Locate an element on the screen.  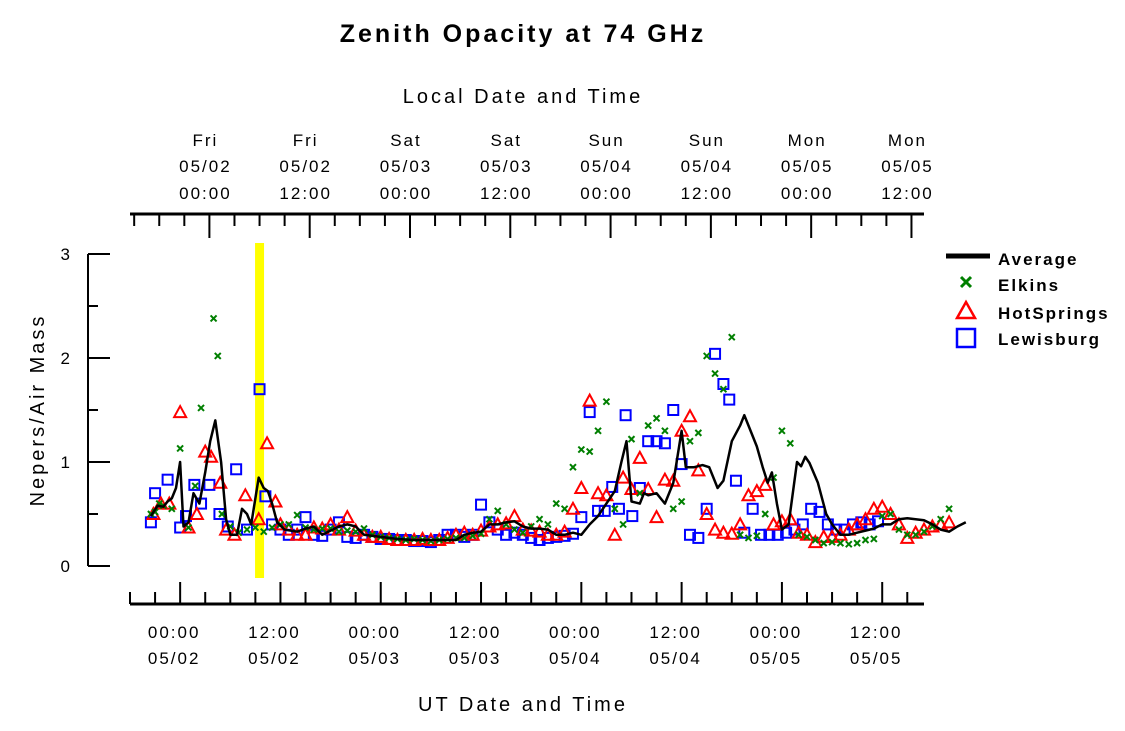
bottom-tick-time: 12:00 is located at coordinates (475, 632).